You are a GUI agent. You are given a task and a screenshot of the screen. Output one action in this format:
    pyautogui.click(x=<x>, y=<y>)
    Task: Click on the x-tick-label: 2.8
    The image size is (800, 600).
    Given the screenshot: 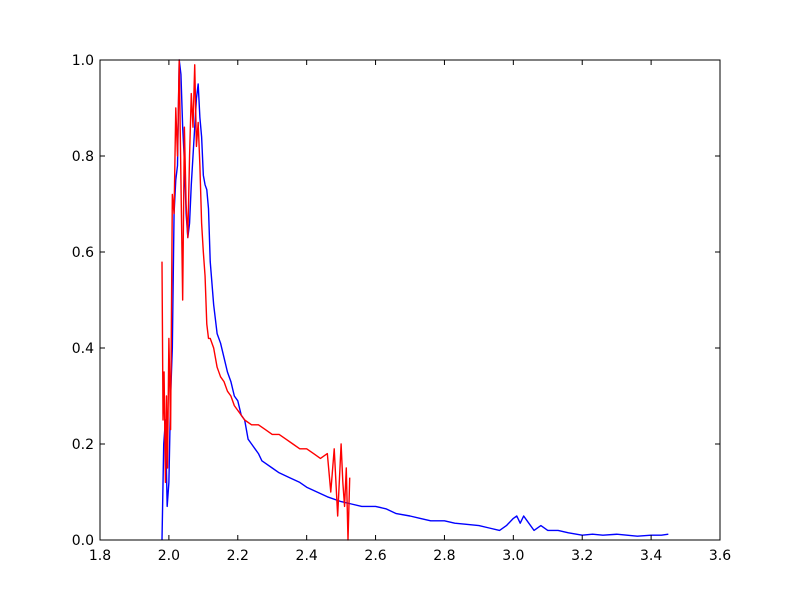 What is the action you would take?
    pyautogui.click(x=444, y=556)
    